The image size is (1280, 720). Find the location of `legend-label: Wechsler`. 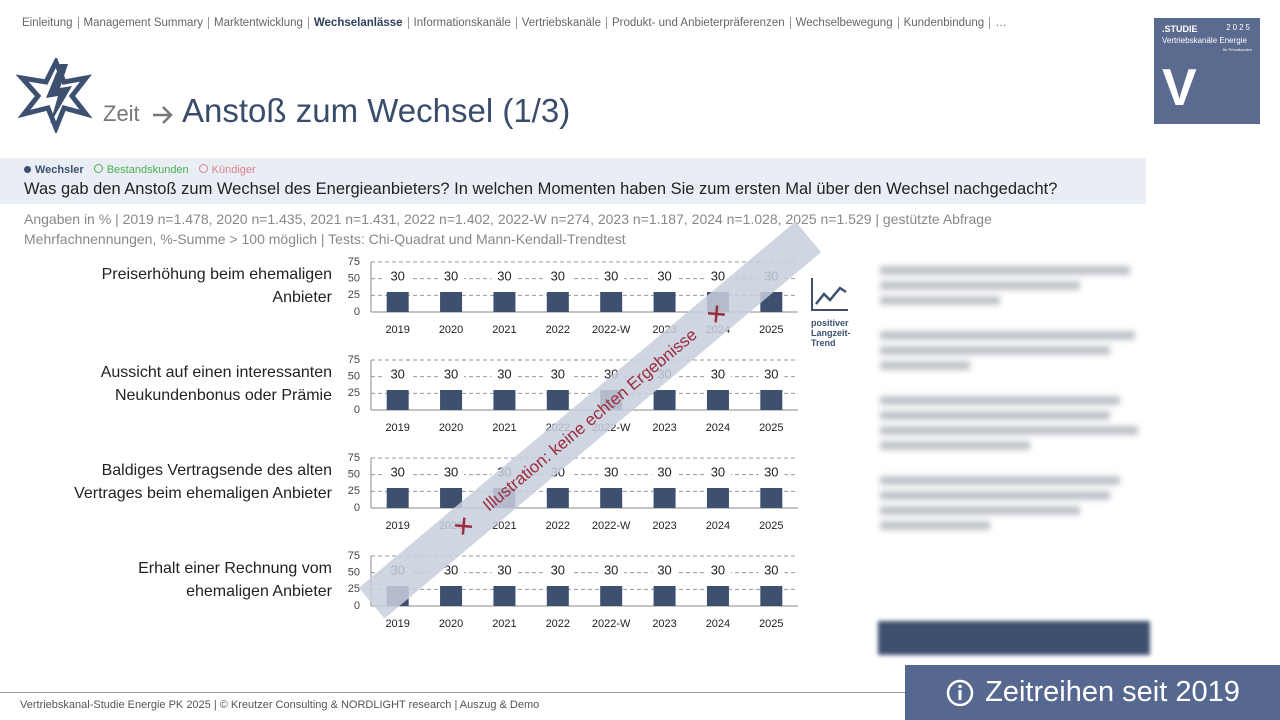

legend-label: Wechsler is located at coordinates (59, 170).